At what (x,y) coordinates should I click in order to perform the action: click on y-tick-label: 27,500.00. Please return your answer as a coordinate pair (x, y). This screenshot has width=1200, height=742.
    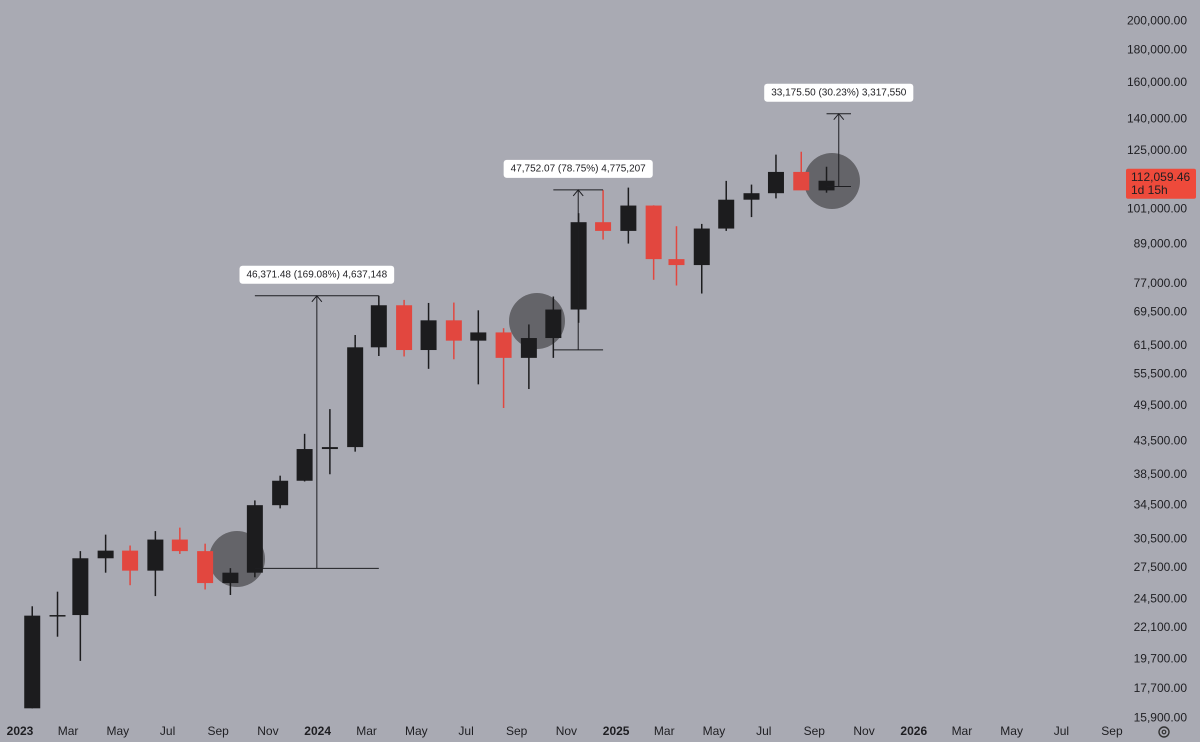
    Looking at the image, I should click on (1161, 567).